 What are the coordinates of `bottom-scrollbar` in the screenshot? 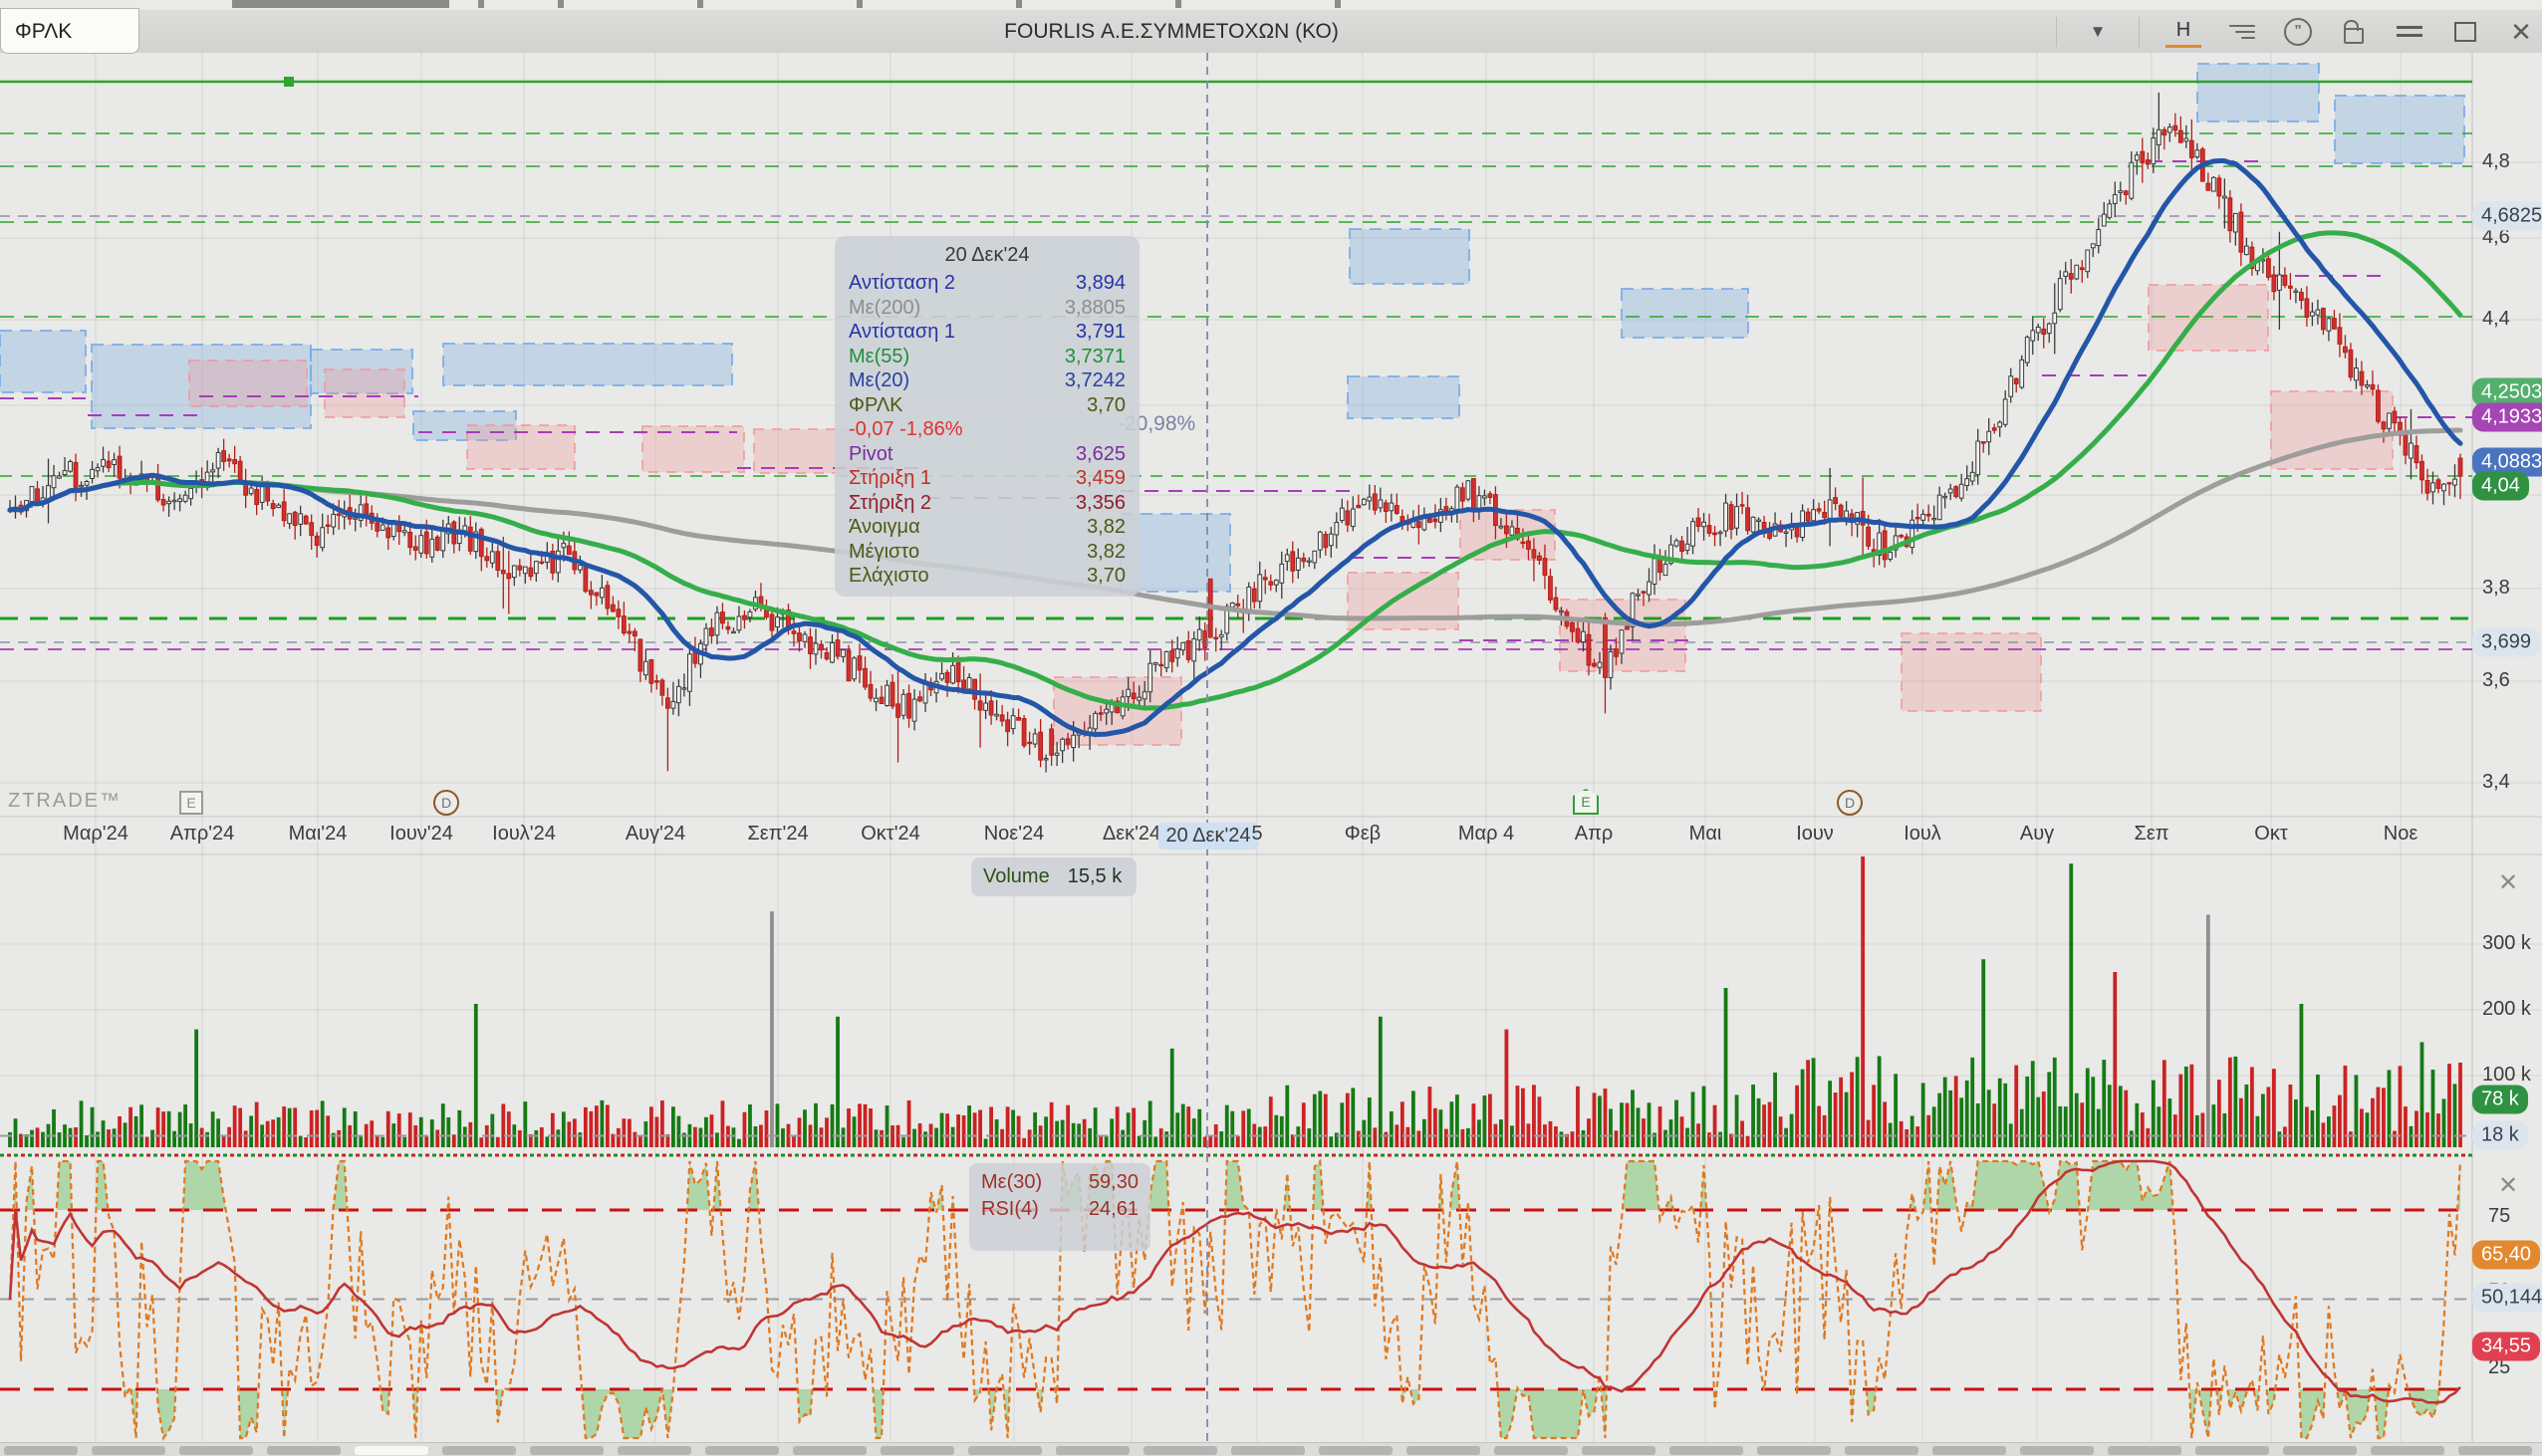 It's located at (1271, 1449).